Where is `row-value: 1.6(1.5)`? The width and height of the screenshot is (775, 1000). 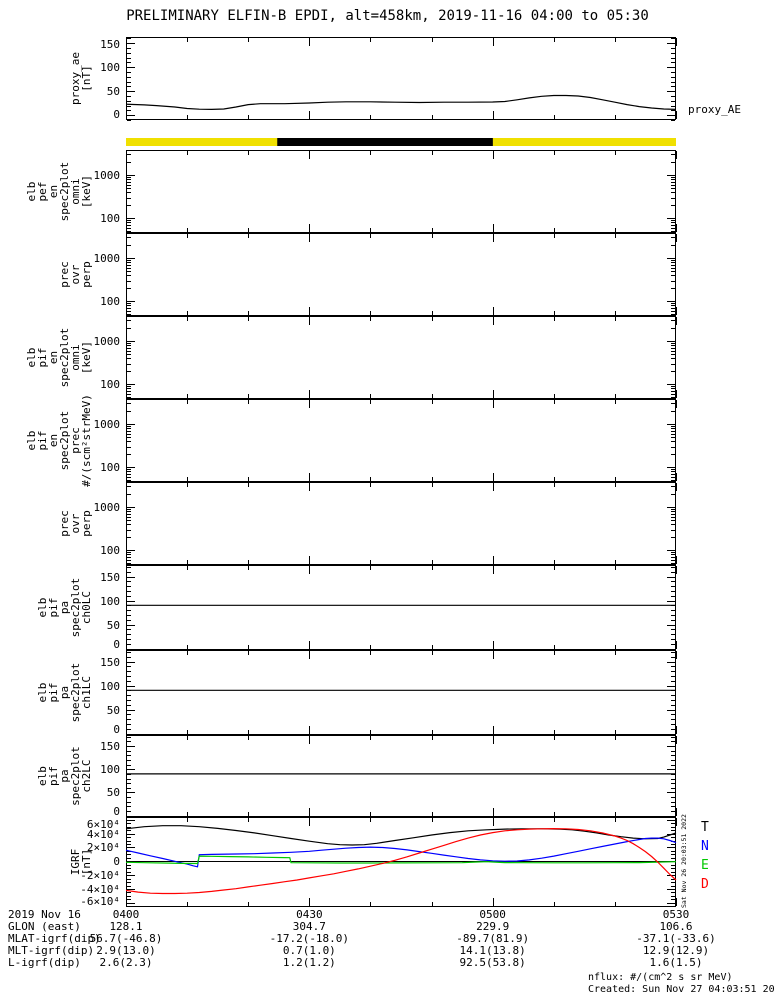
row-value: 1.6(1.5) is located at coordinates (676, 962).